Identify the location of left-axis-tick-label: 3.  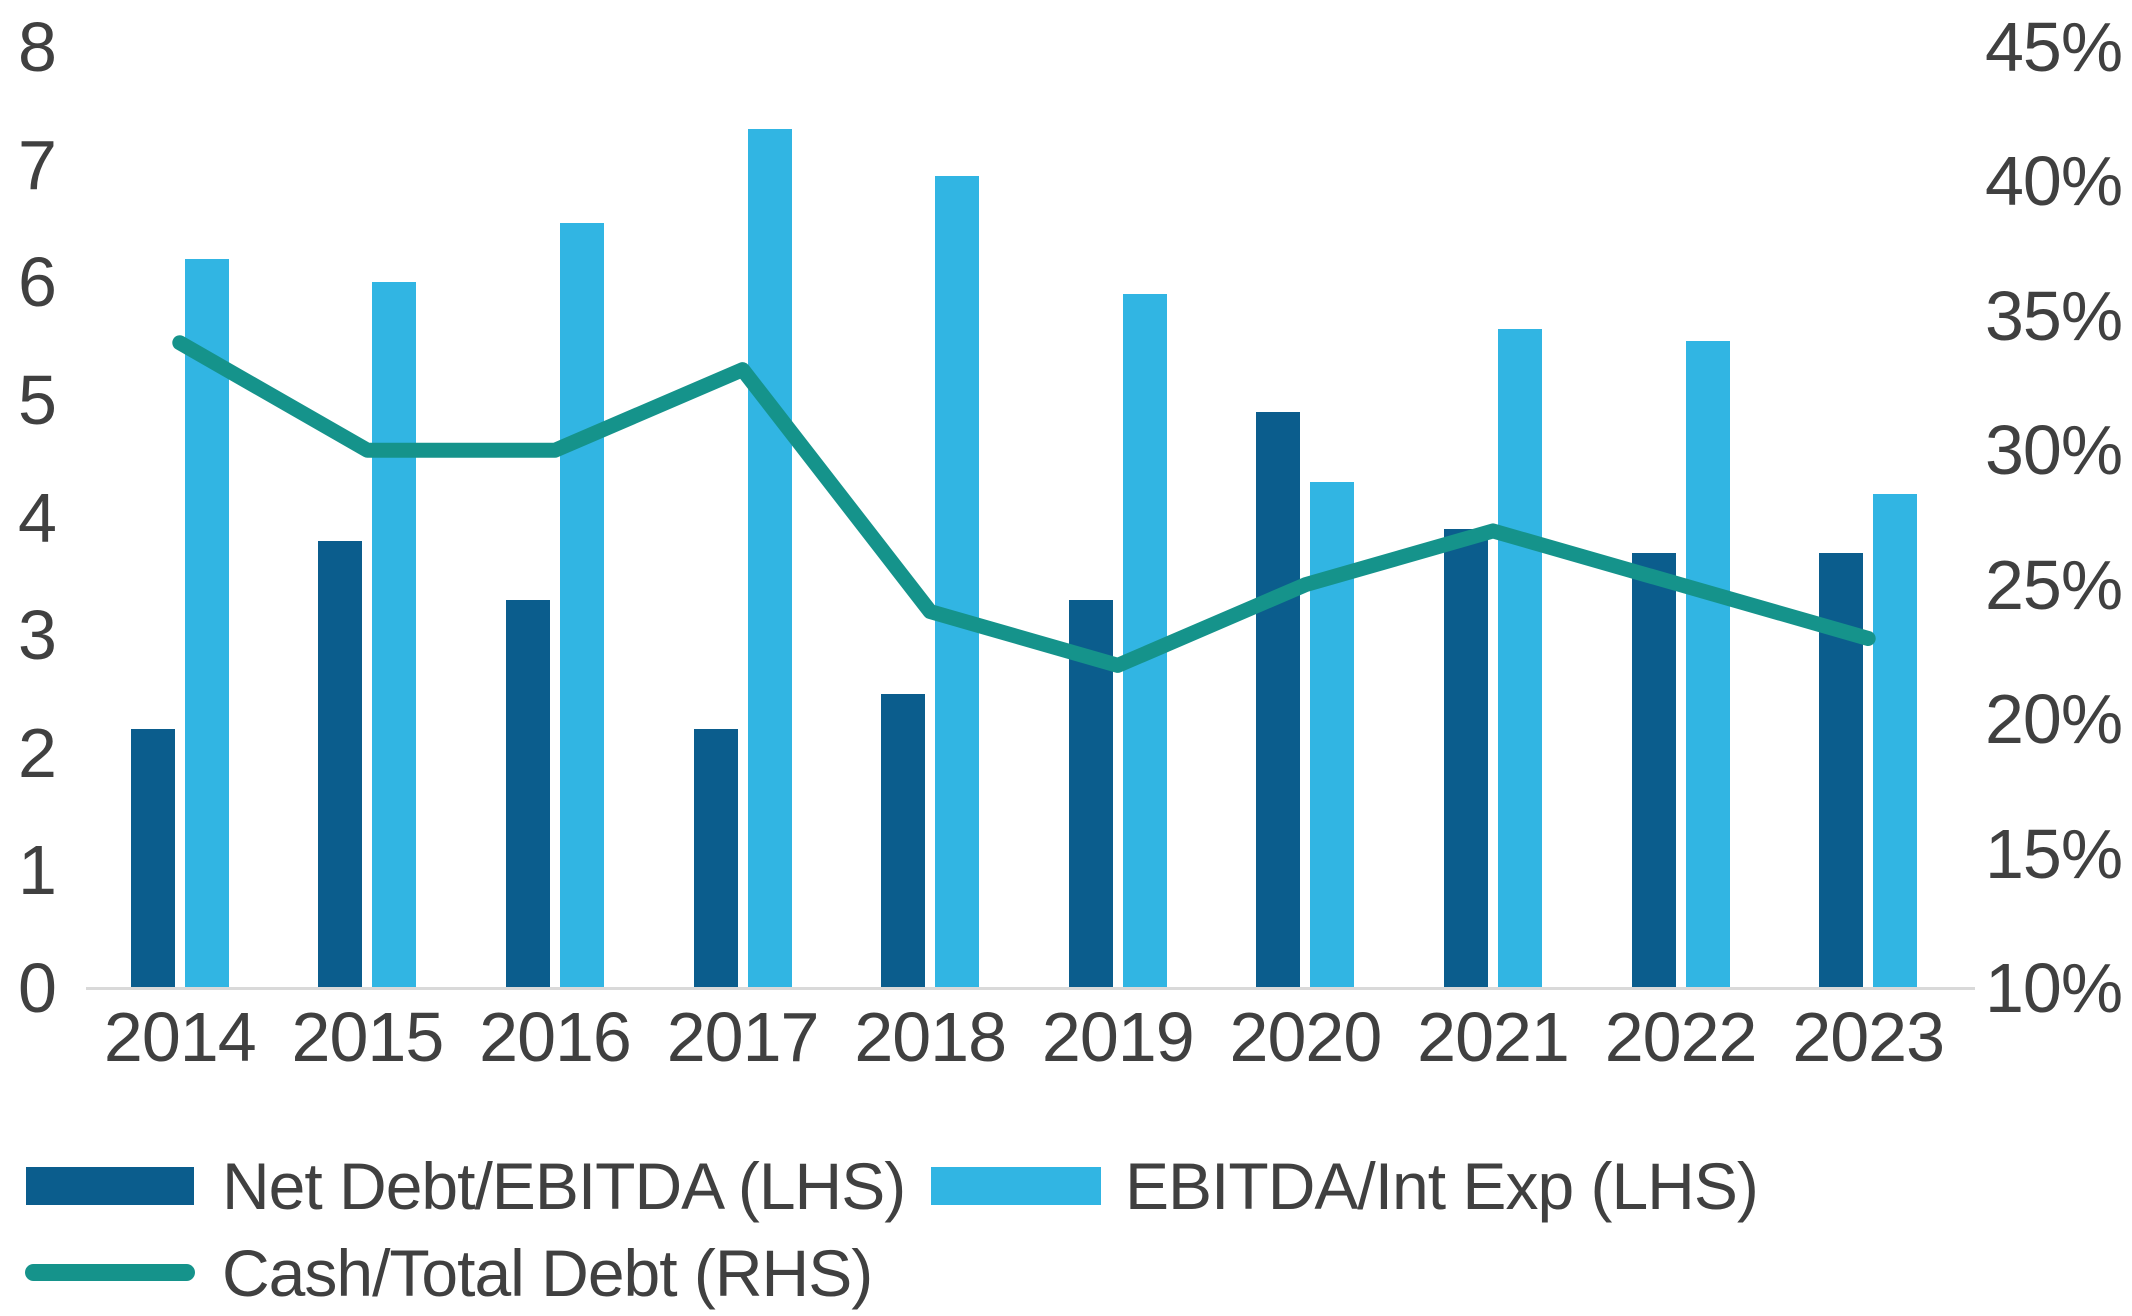
(37, 635).